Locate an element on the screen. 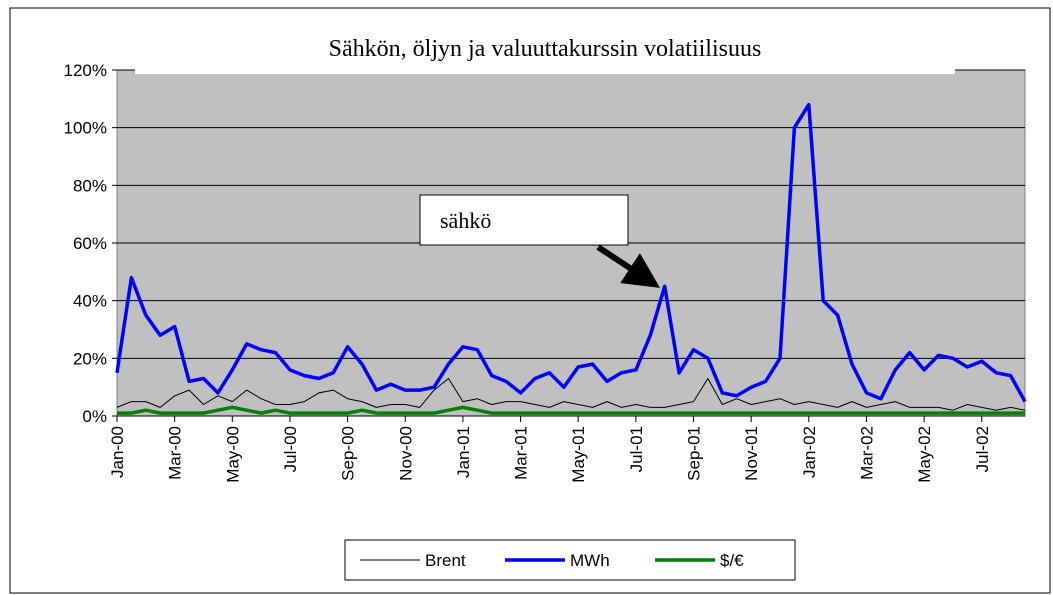 Image resolution: width=1053 pixels, height=595 pixels. legend-label: MWh is located at coordinates (590, 560).